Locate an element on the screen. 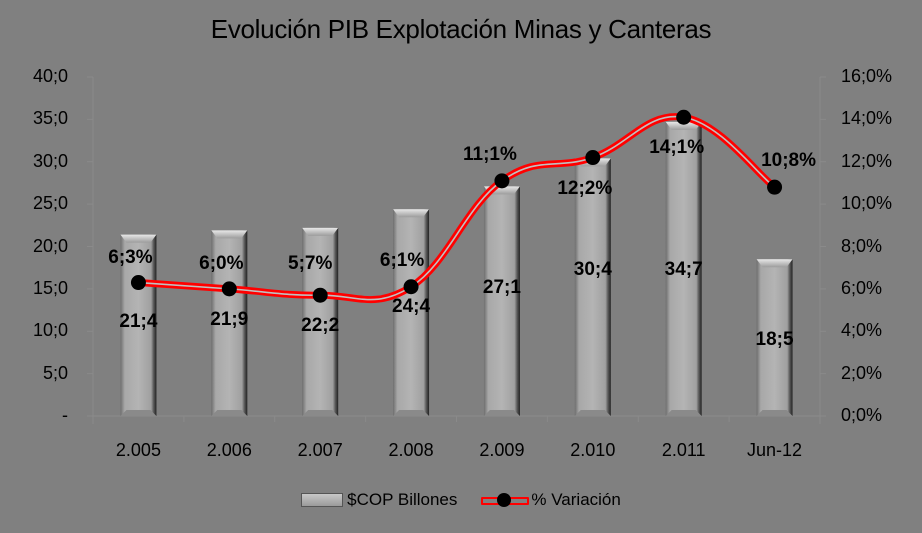 This screenshot has height=533, width=922. left-axis-tick: 10;0 is located at coordinates (50, 330).